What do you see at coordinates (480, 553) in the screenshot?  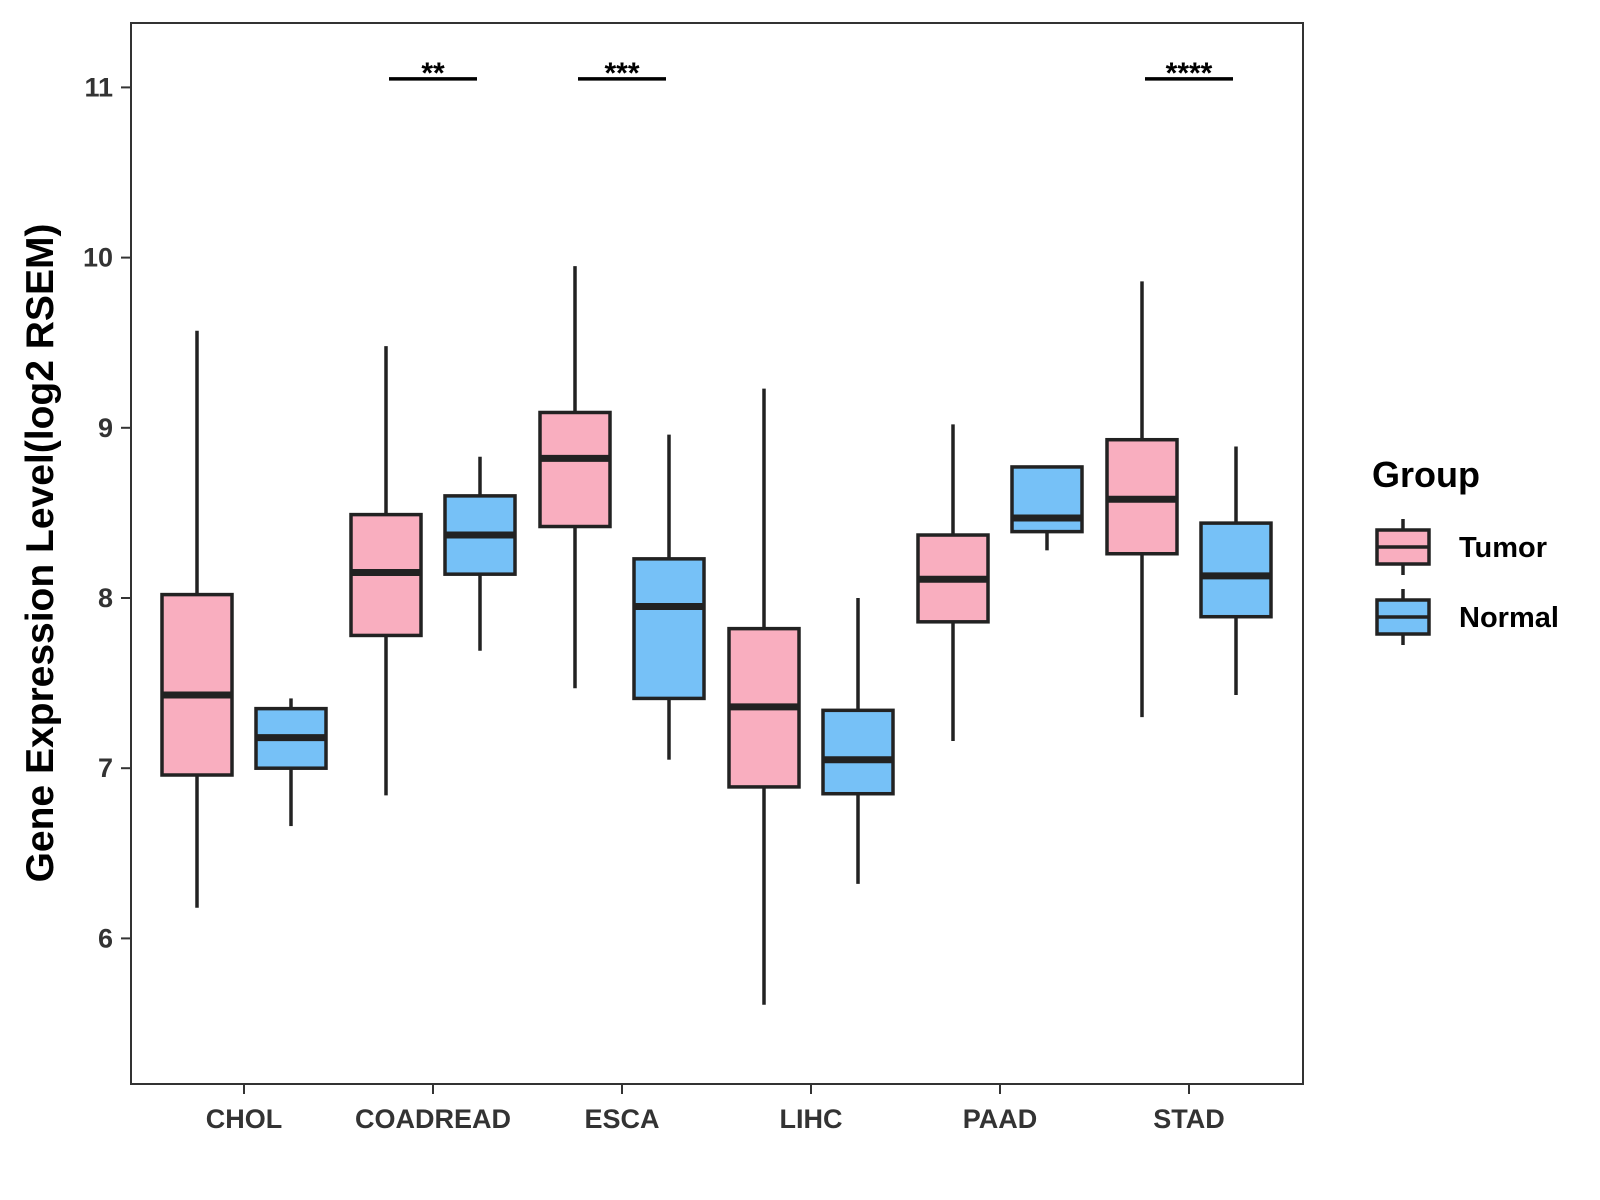 I see `box-normal-coadread` at bounding box center [480, 553].